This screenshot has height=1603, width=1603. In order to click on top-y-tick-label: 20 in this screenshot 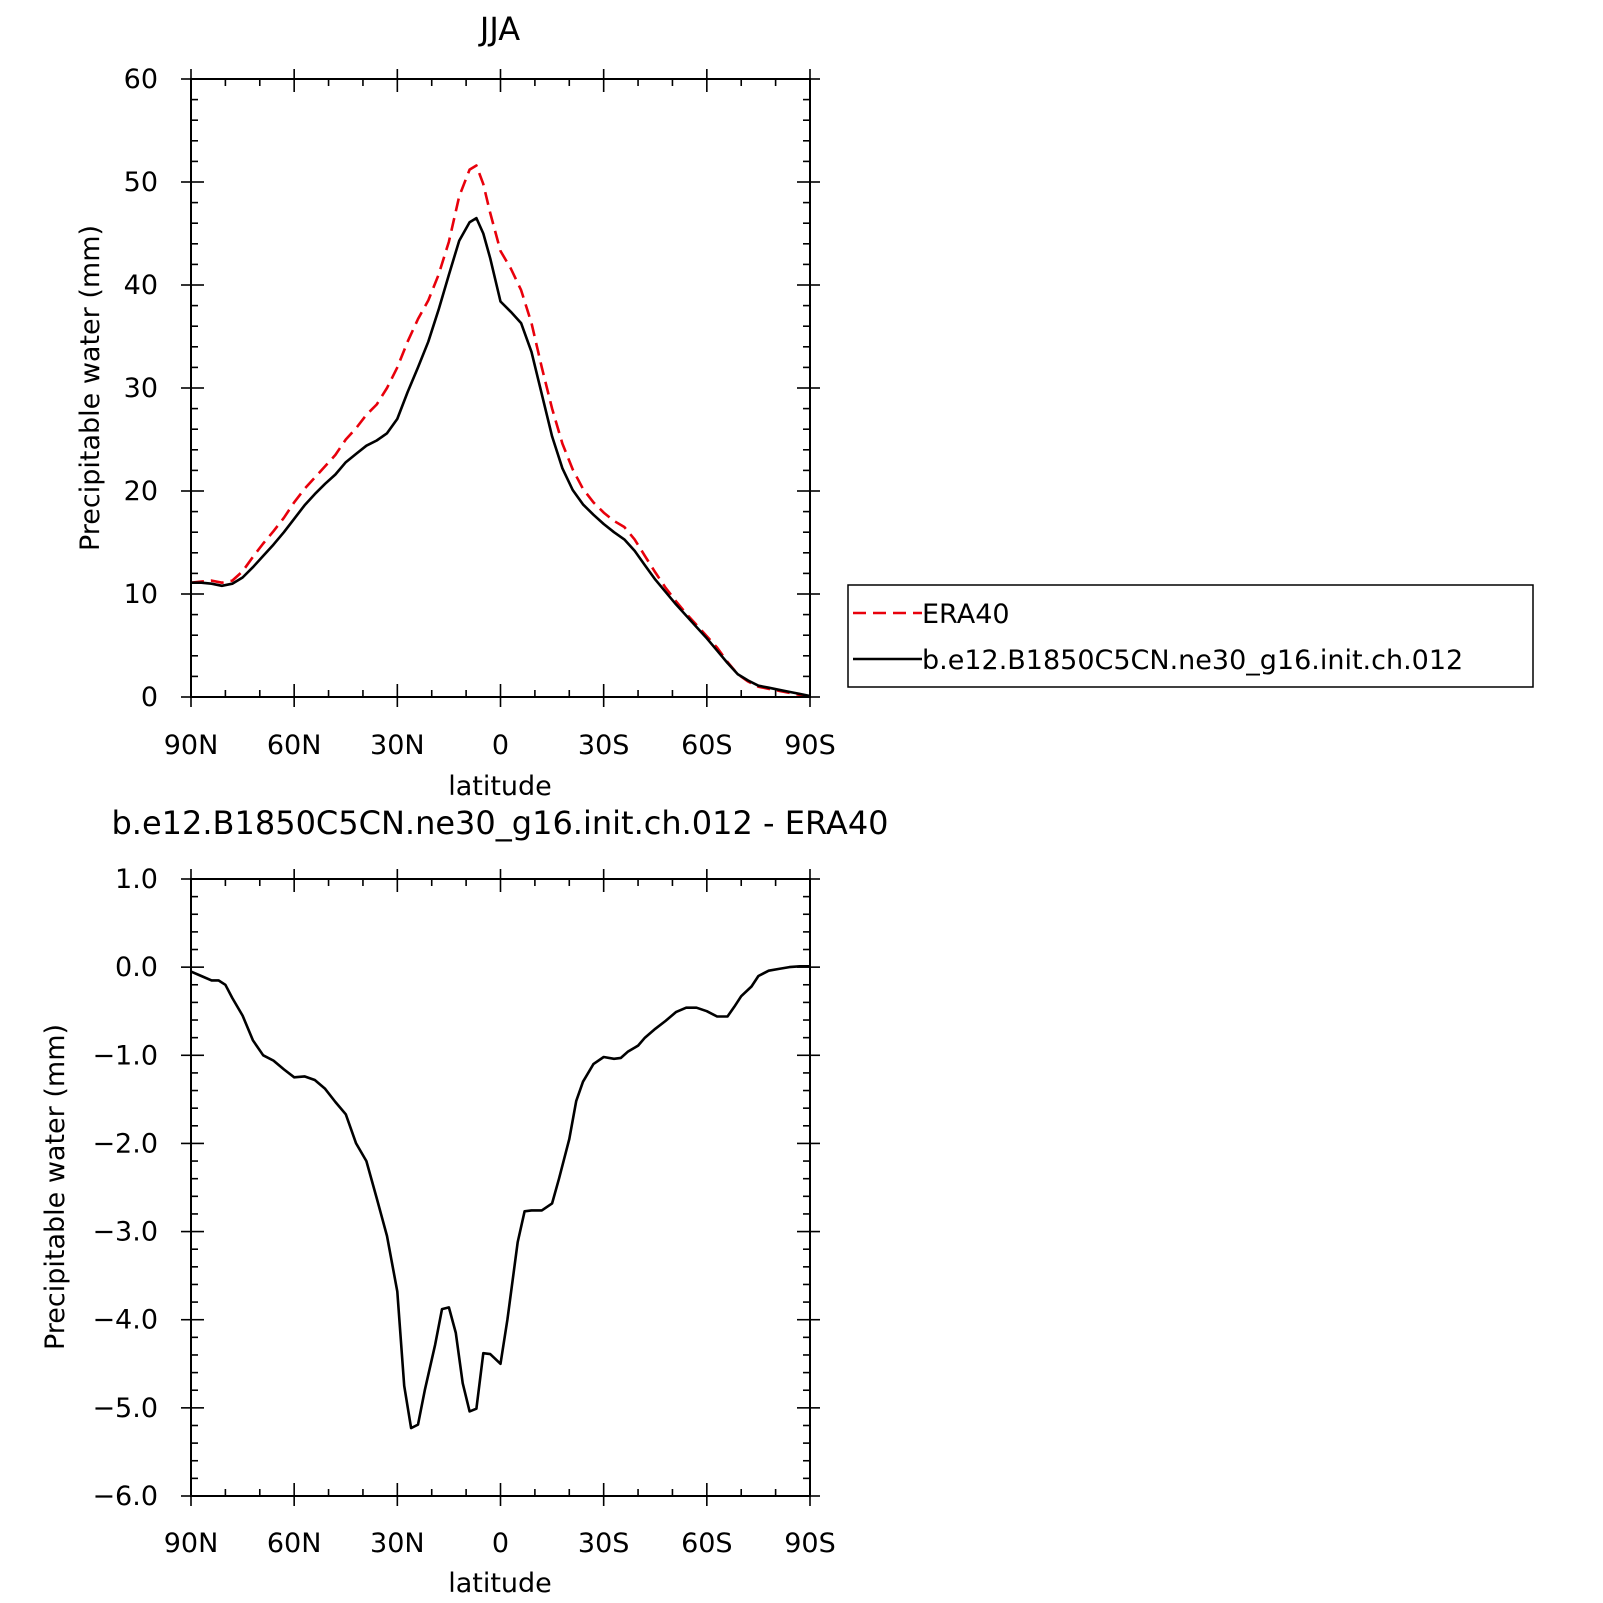, I will do `click(141, 491)`.